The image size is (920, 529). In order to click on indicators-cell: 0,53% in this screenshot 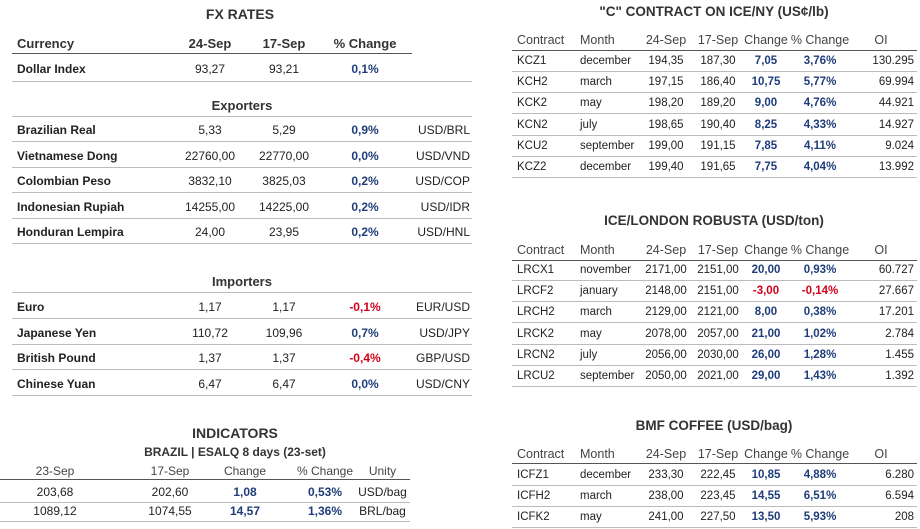, I will do `click(325, 492)`.